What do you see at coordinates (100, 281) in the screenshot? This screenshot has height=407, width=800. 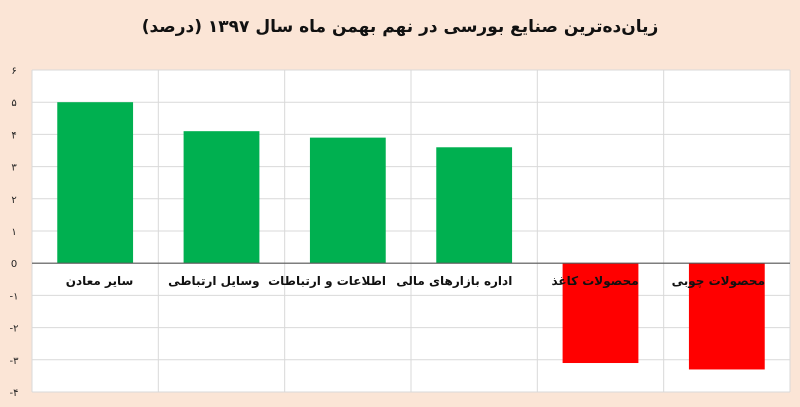 I see `category-label-1: سایر معادن` at bounding box center [100, 281].